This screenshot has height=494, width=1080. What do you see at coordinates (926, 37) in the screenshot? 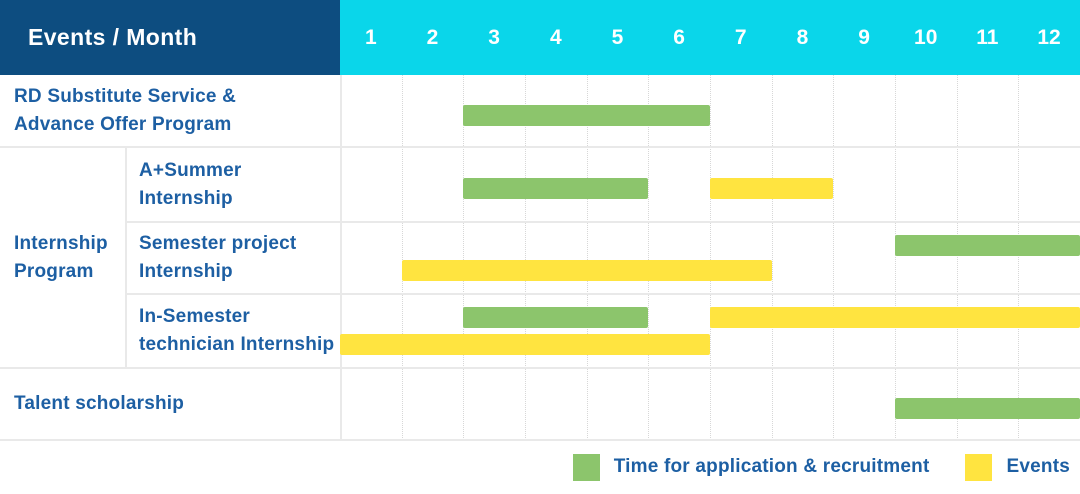
I see `month-header-cell-10: 10` at bounding box center [926, 37].